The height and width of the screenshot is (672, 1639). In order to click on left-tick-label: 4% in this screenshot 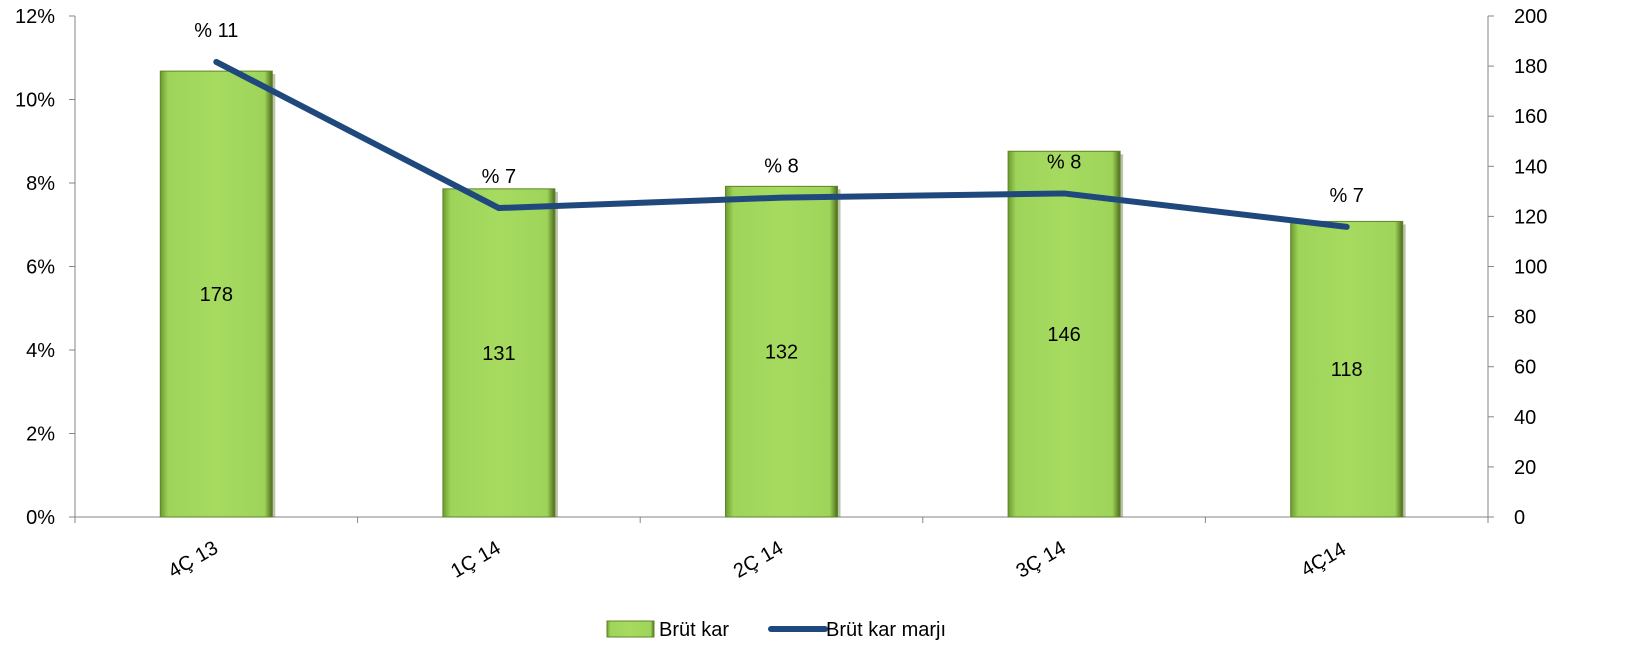, I will do `click(40, 351)`.